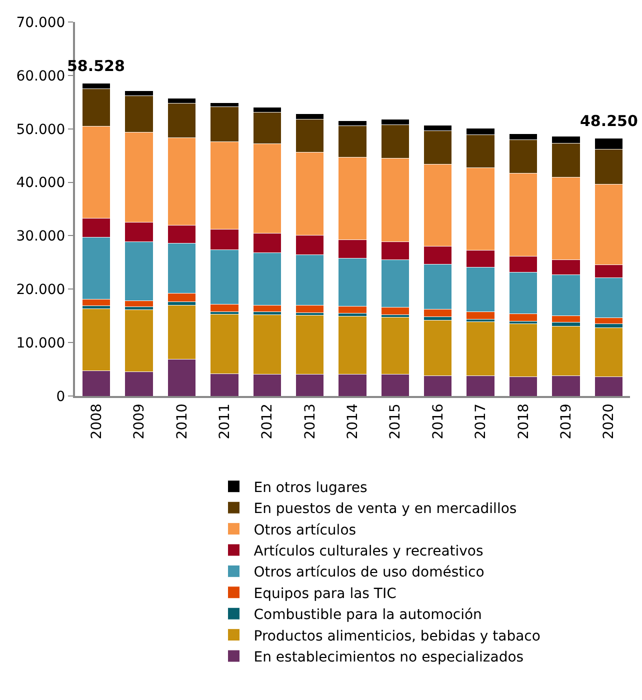 This screenshot has height=700, width=642. Describe the element at coordinates (41, 22) in the screenshot. I see `y-tick-label: 70.000` at that location.